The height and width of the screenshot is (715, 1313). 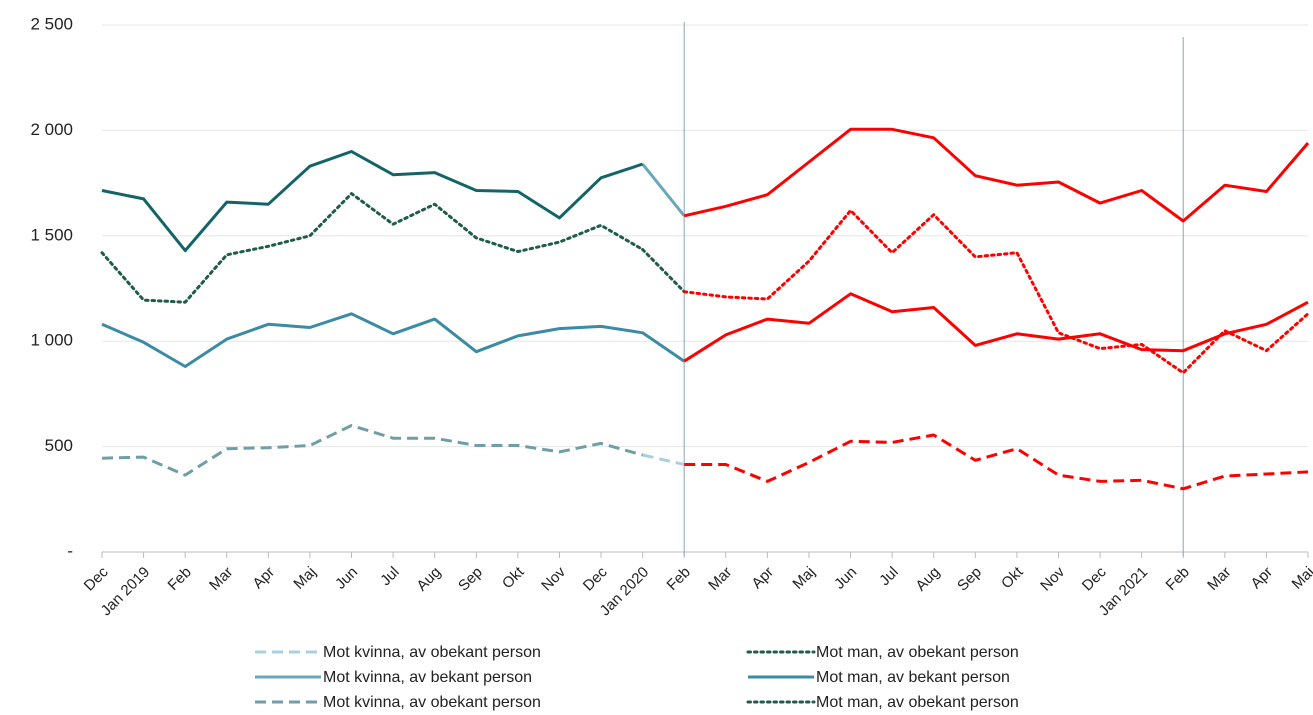 I want to click on y-tick-label: 1 500, so click(x=51, y=234).